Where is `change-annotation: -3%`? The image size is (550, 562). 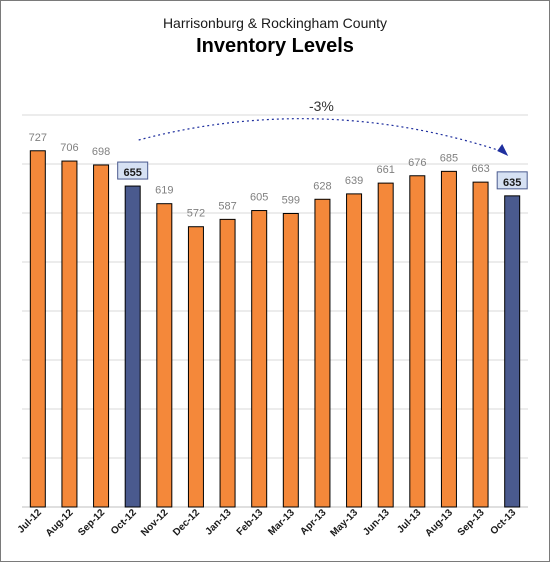 change-annotation: -3% is located at coordinates (323, 125).